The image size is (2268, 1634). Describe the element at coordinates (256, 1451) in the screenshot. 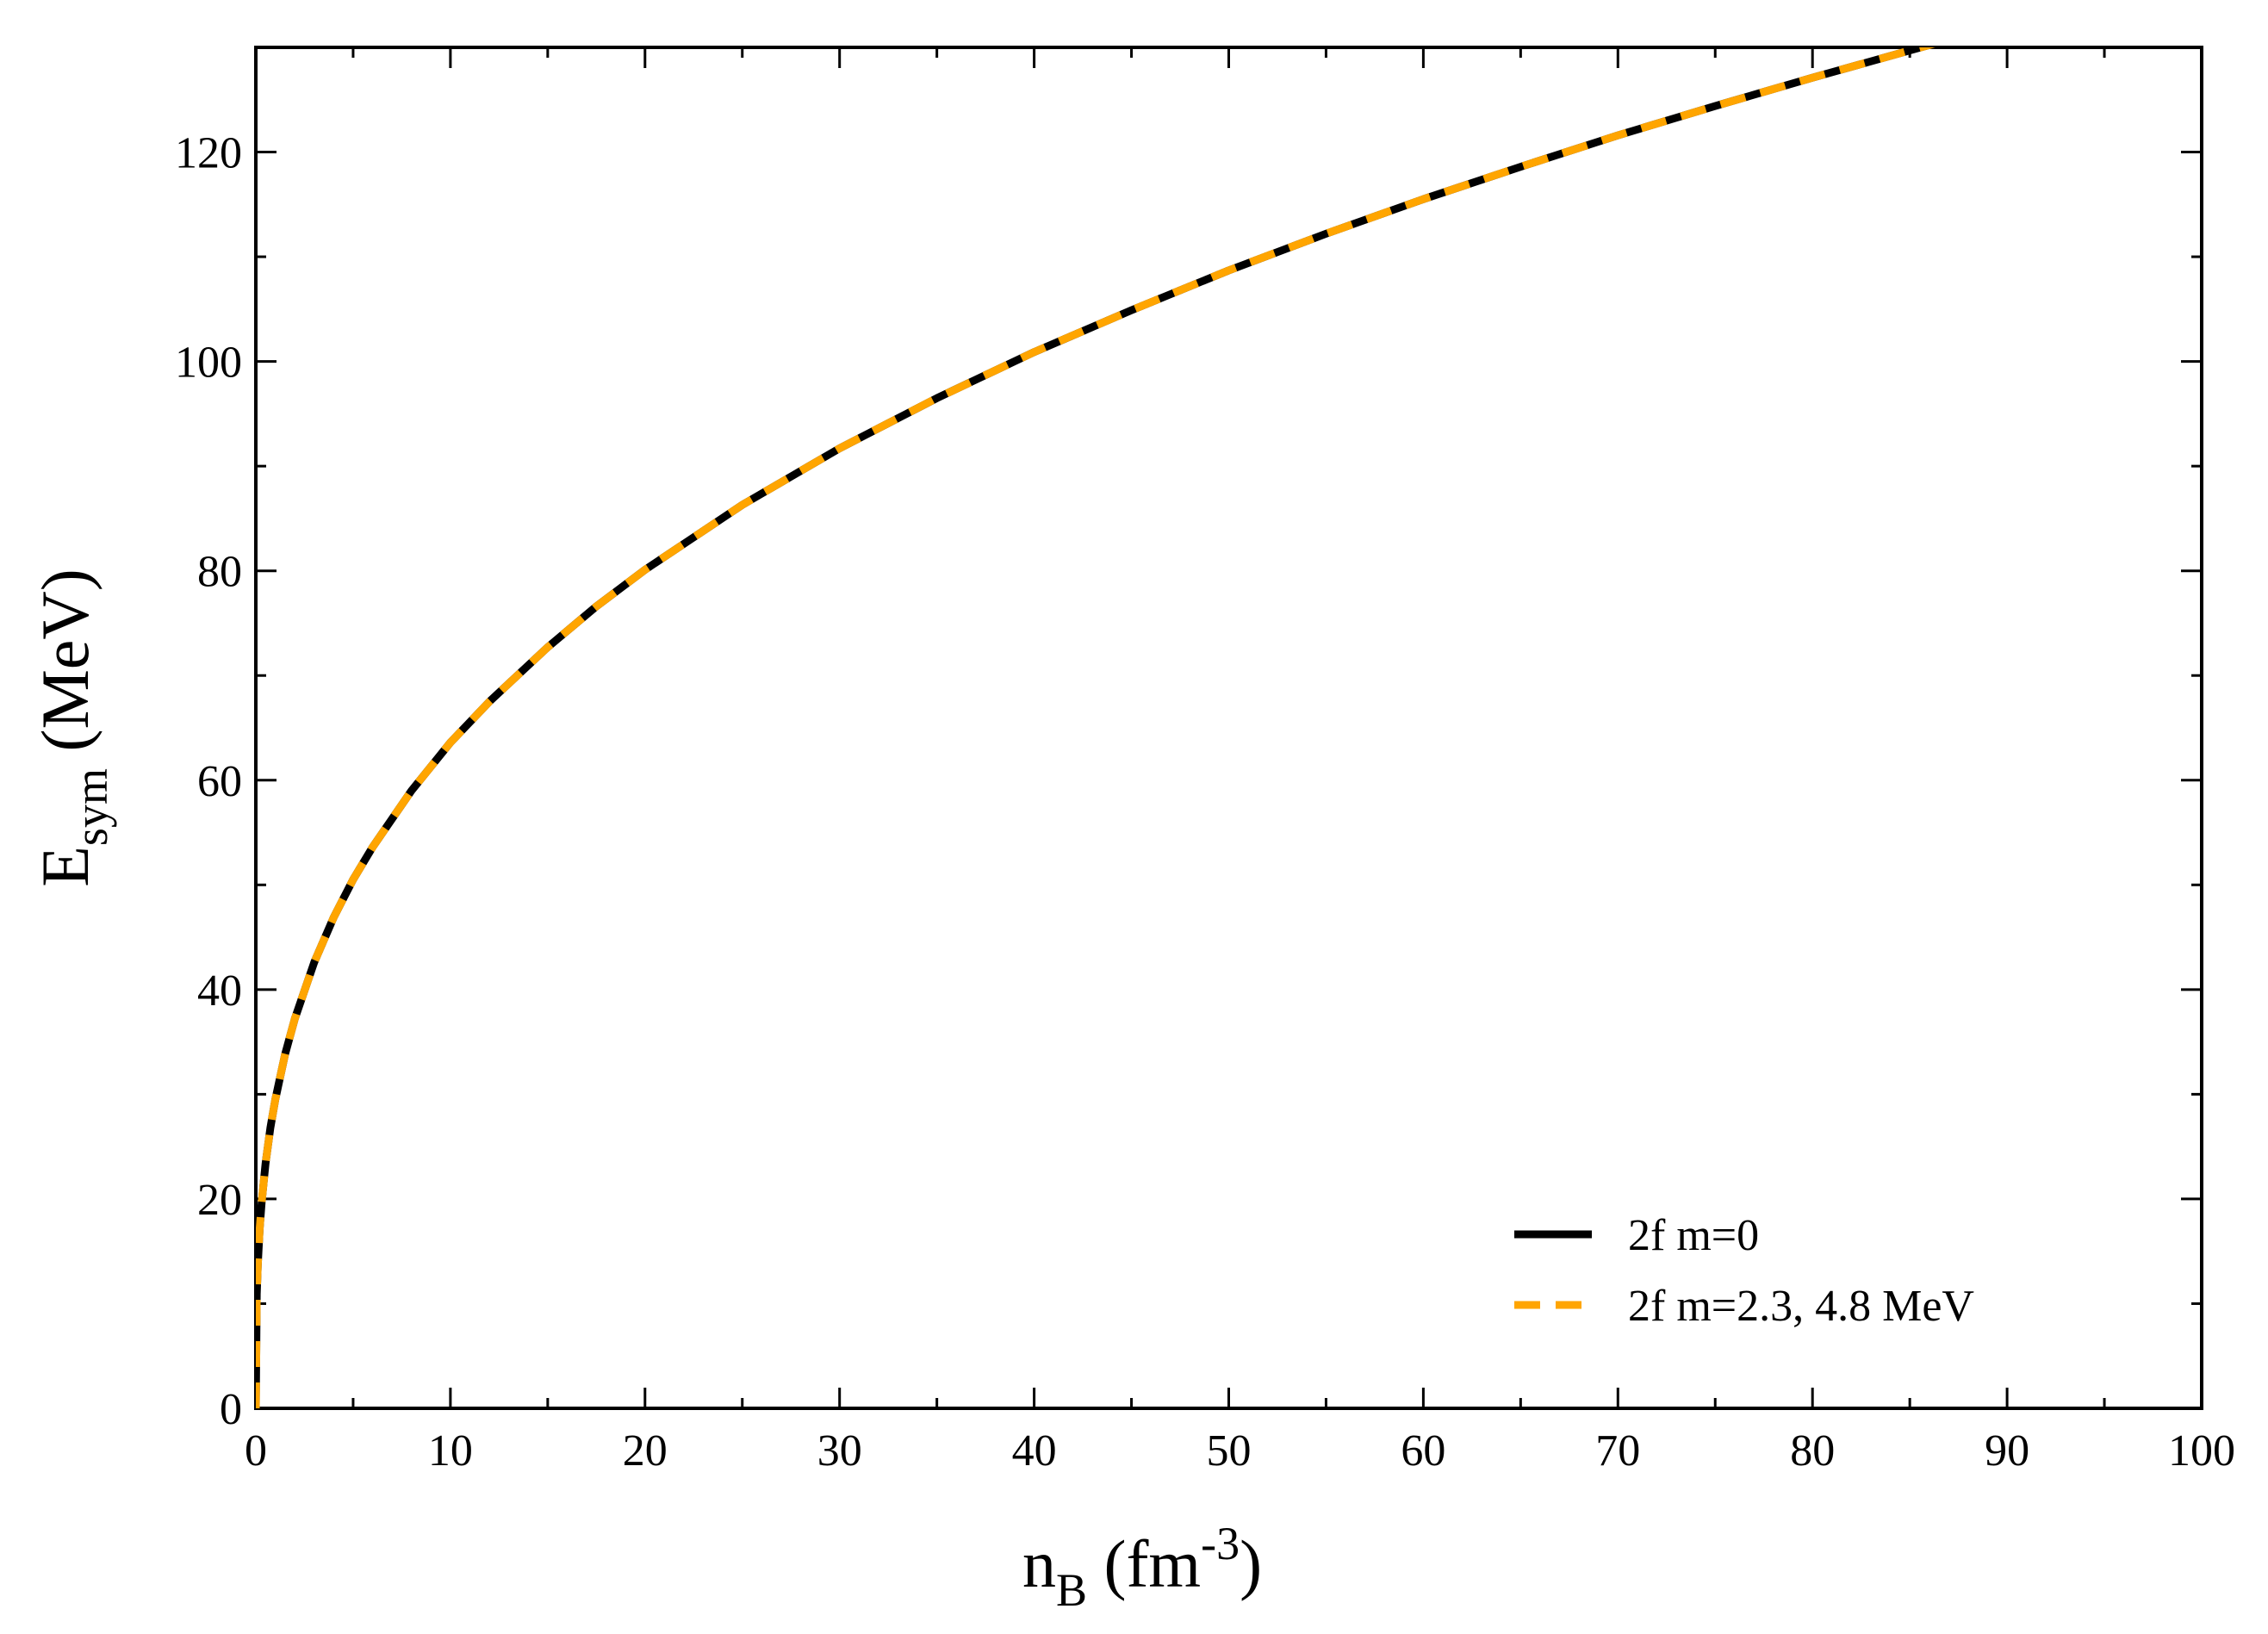

I see `x-tick-label: 0` at that location.